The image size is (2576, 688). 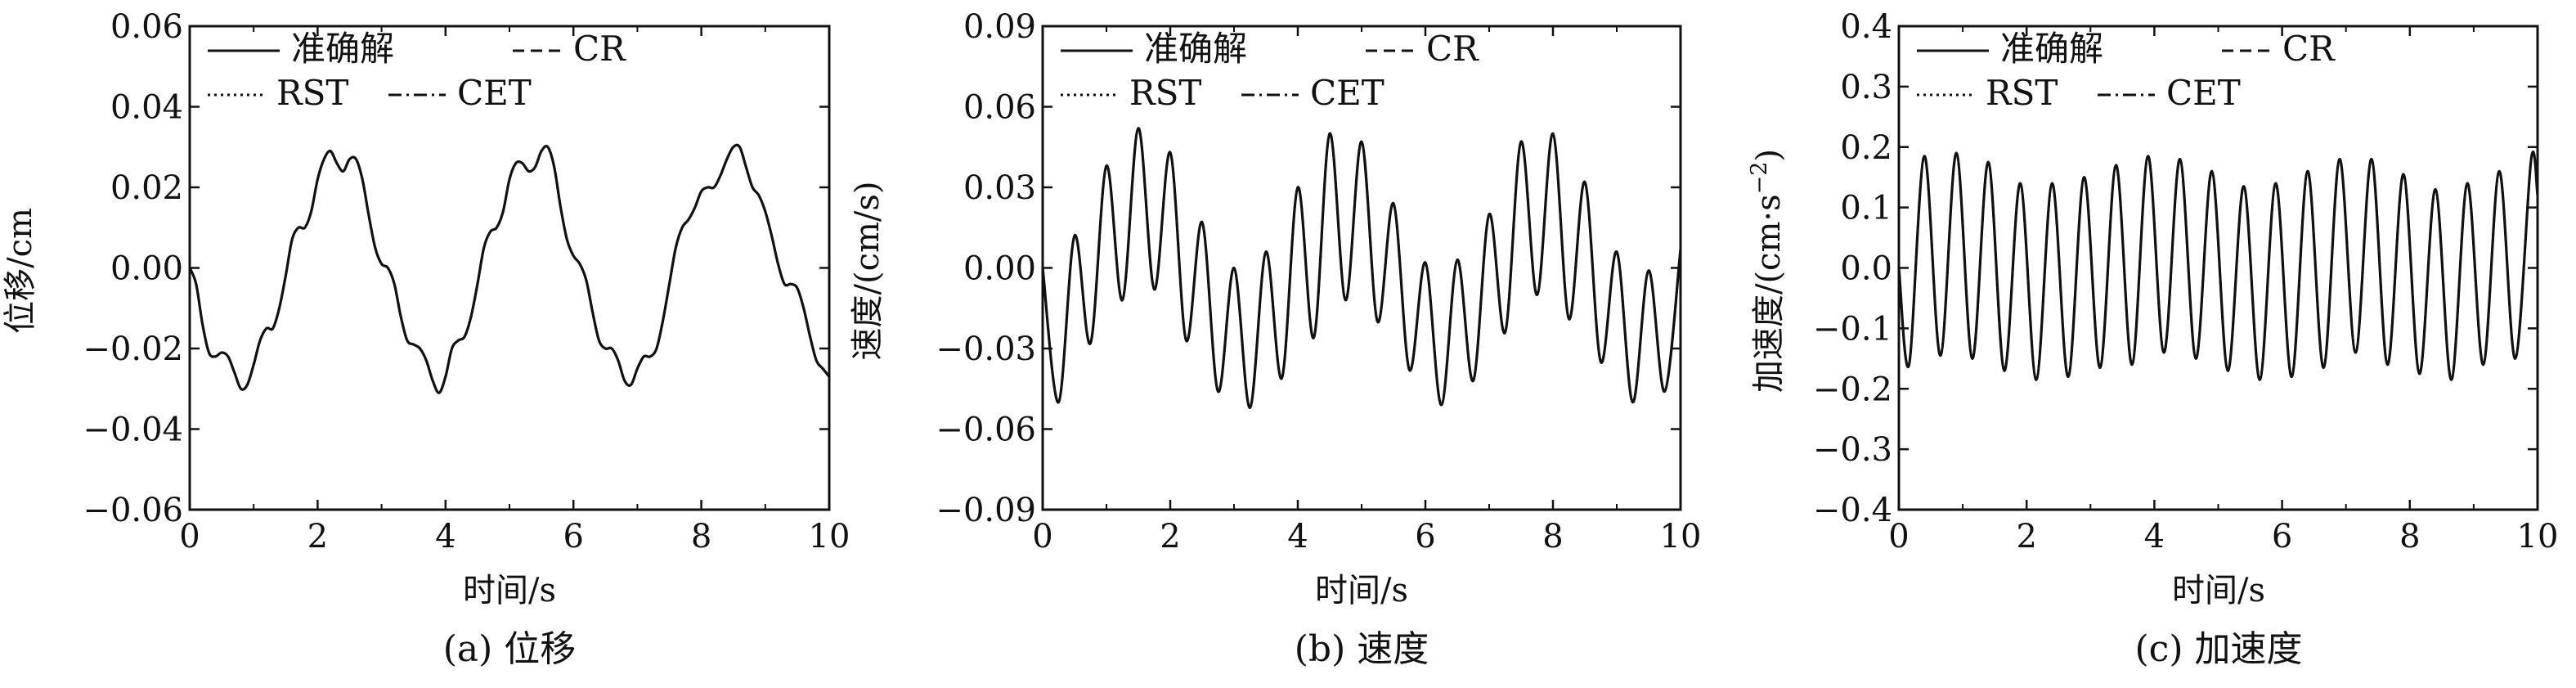 I want to click on y-axis-label-acceleration-sup: −2, so click(x=1759, y=178).